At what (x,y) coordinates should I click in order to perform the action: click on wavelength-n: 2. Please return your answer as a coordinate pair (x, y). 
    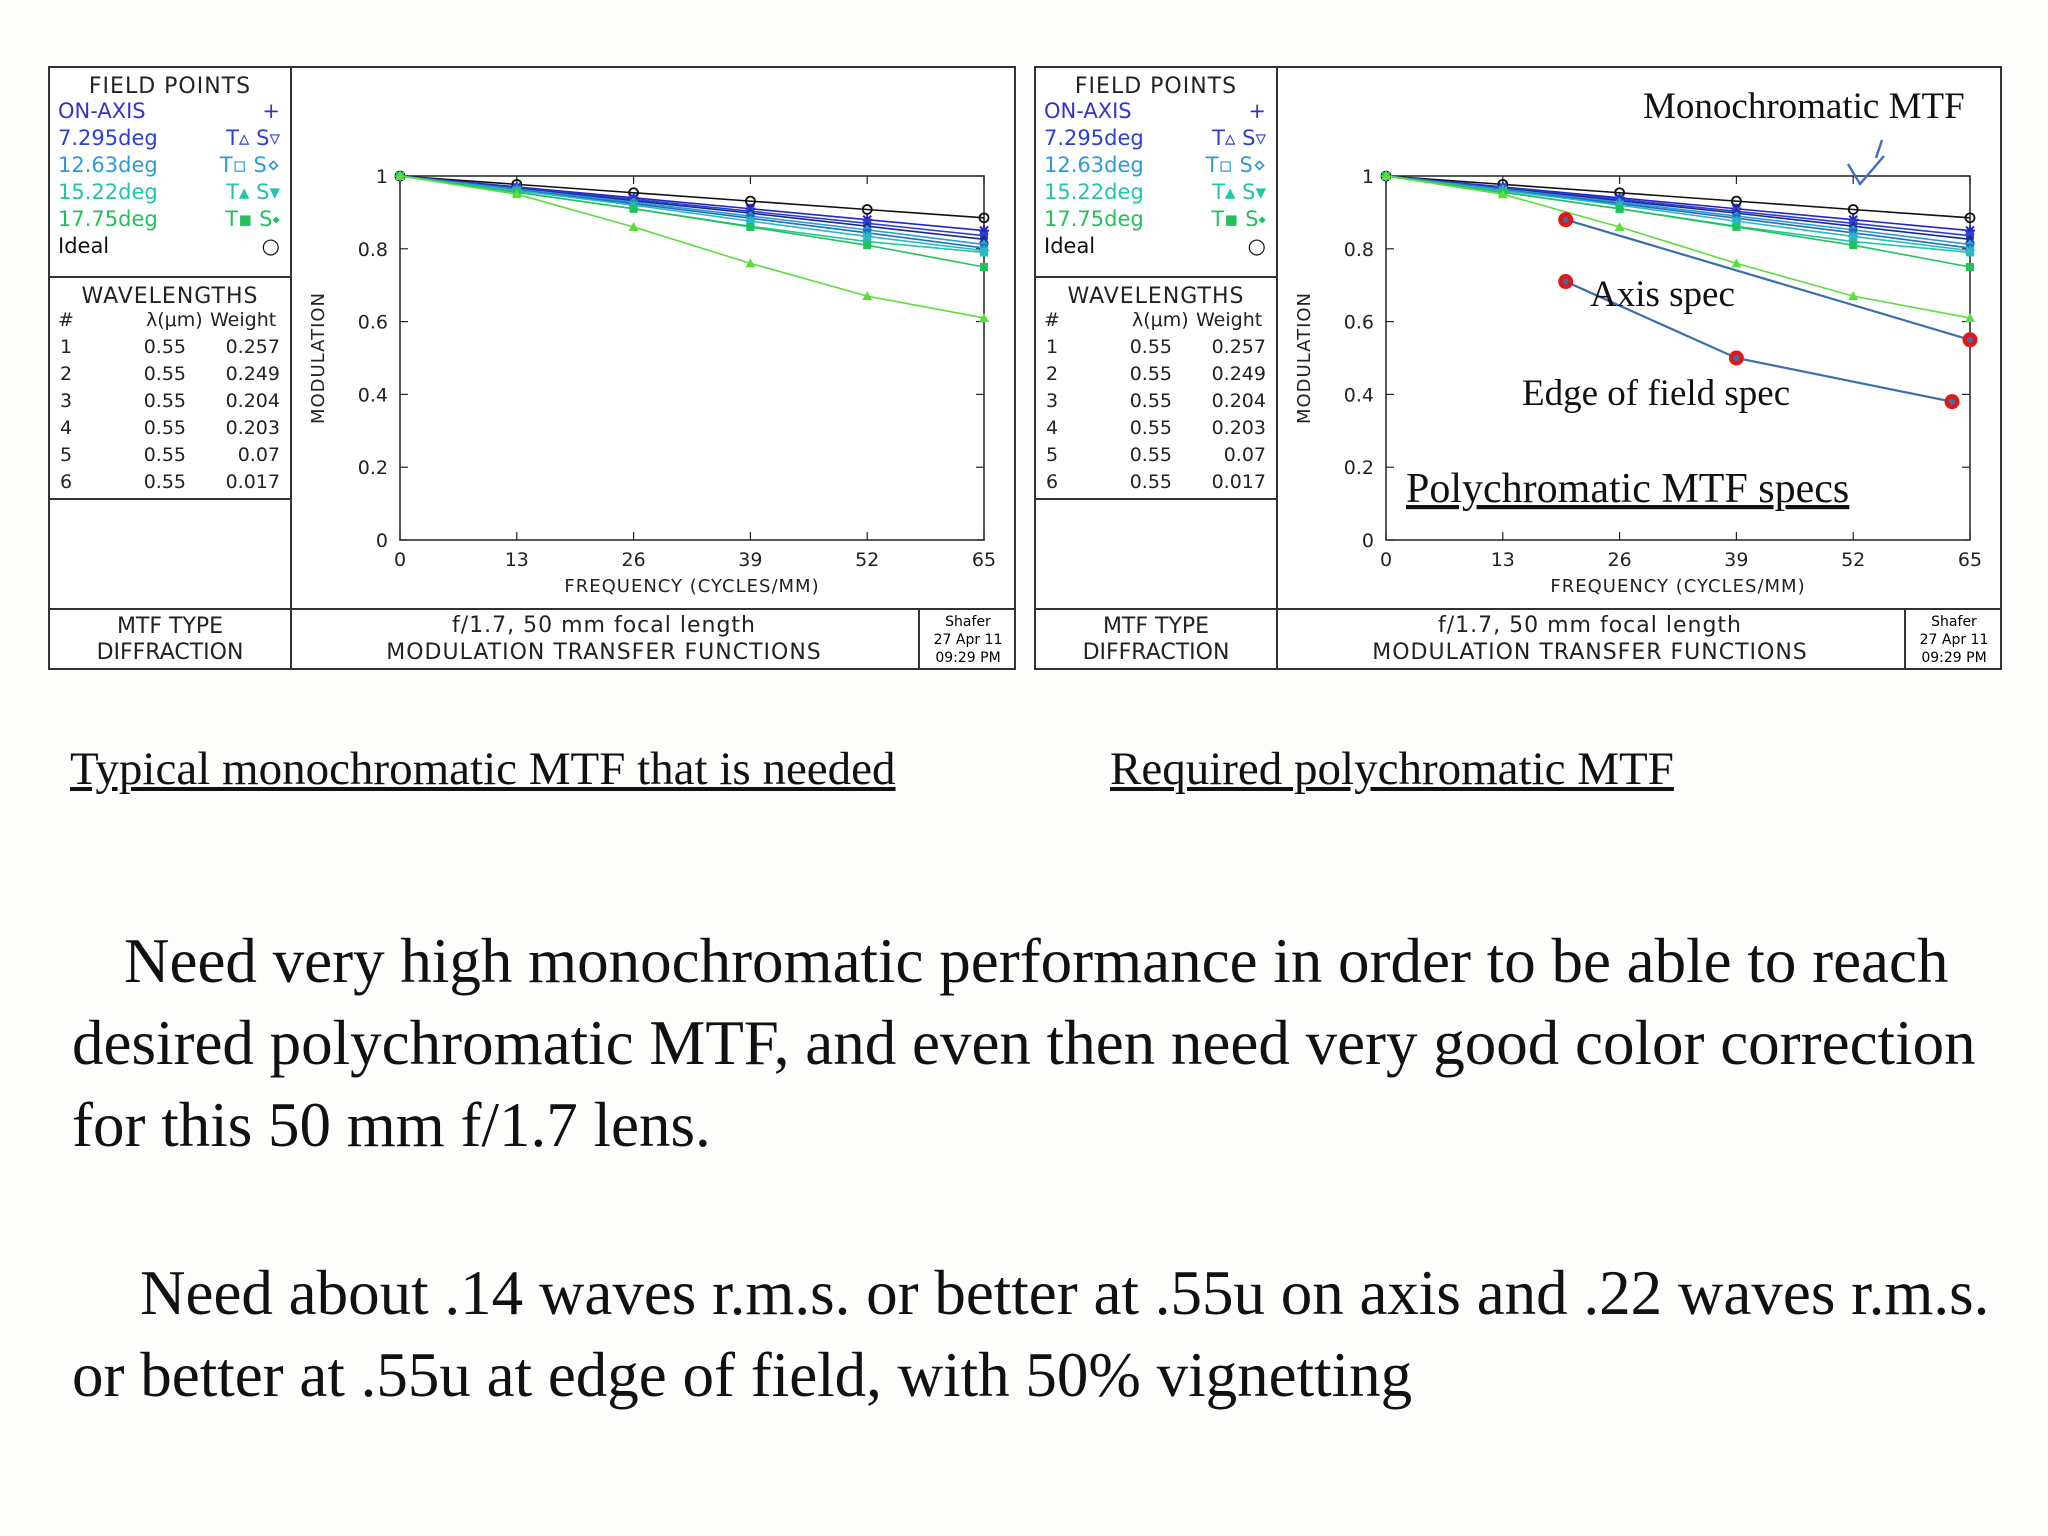
    Looking at the image, I should click on (66, 374).